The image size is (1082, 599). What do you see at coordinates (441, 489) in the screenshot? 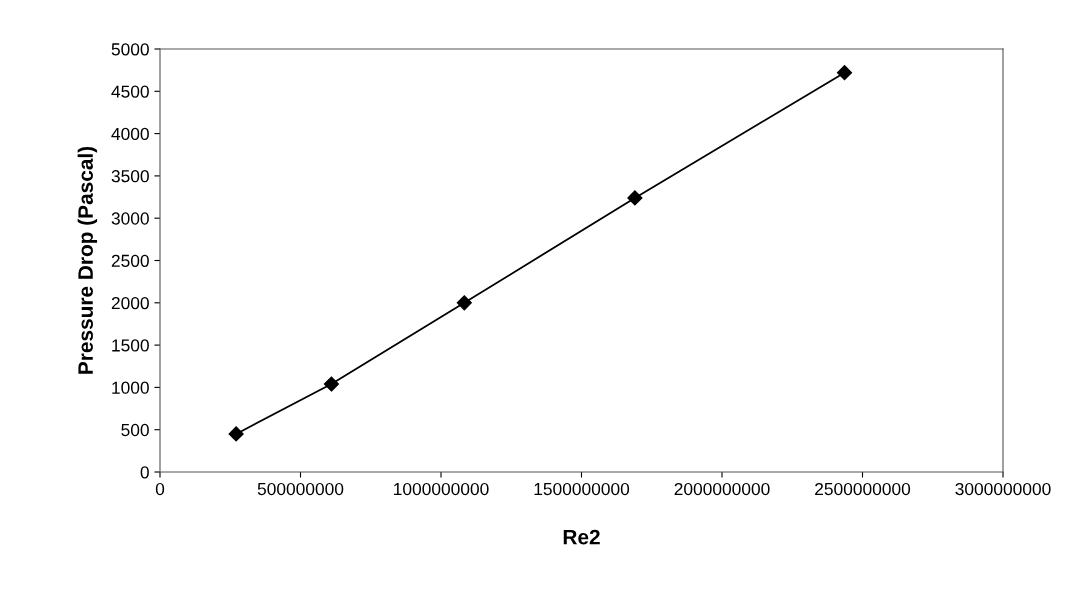
I see `x-tick-label: 1000000000` at bounding box center [441, 489].